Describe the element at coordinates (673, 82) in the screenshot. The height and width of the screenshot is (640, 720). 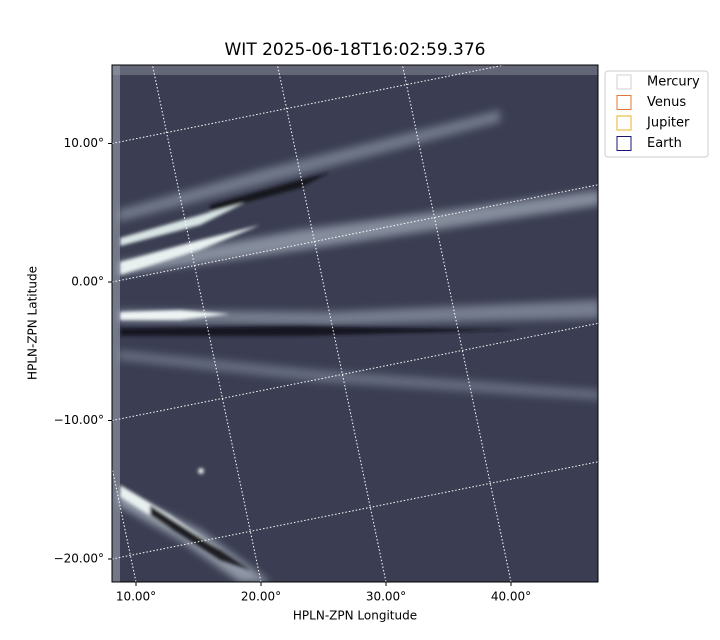
I see `legend-label: Mercury` at that location.